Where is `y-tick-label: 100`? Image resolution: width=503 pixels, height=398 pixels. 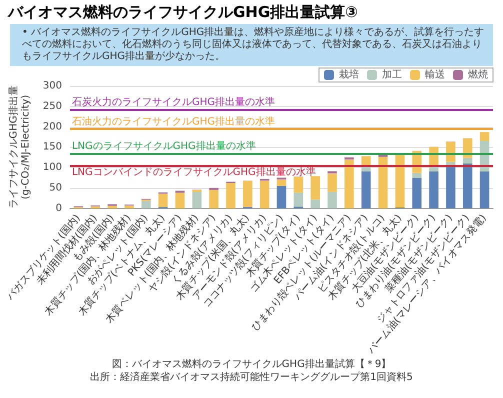
y-tick-label: 100 is located at coordinates (52, 168).